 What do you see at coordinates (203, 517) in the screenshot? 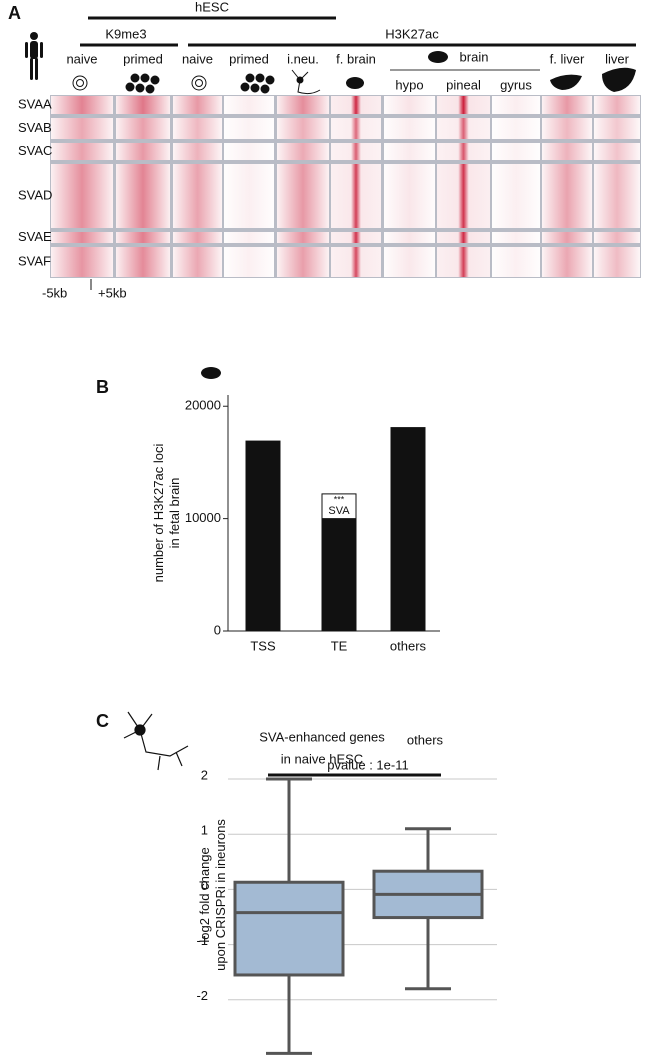
I see `y-tick-label: 10000` at bounding box center [203, 517].